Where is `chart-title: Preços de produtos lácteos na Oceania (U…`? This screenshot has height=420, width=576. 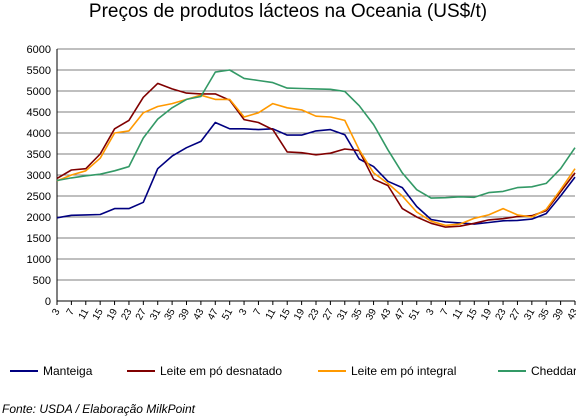
chart-title: Preços de produtos lácteos na Oceania (U… is located at coordinates (288, 11).